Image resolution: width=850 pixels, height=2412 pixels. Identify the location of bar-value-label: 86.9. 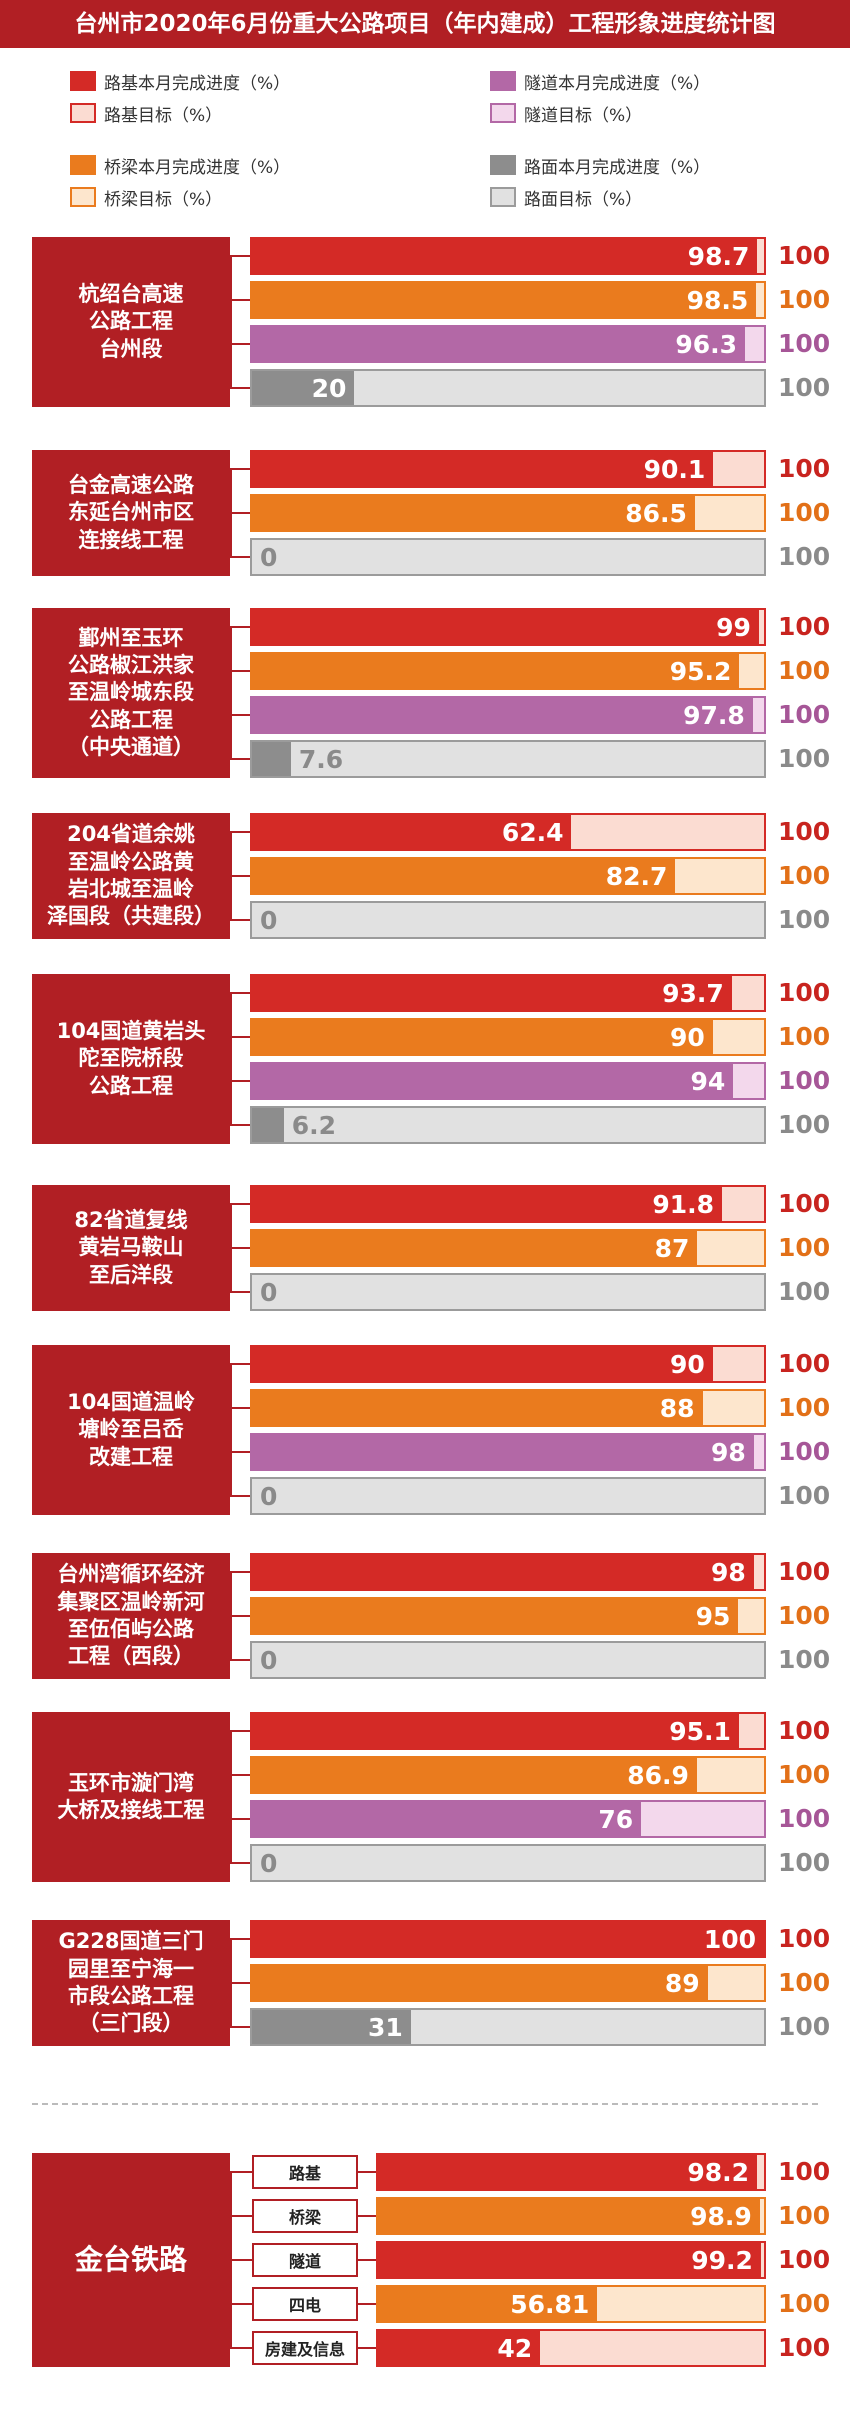
(658, 1775).